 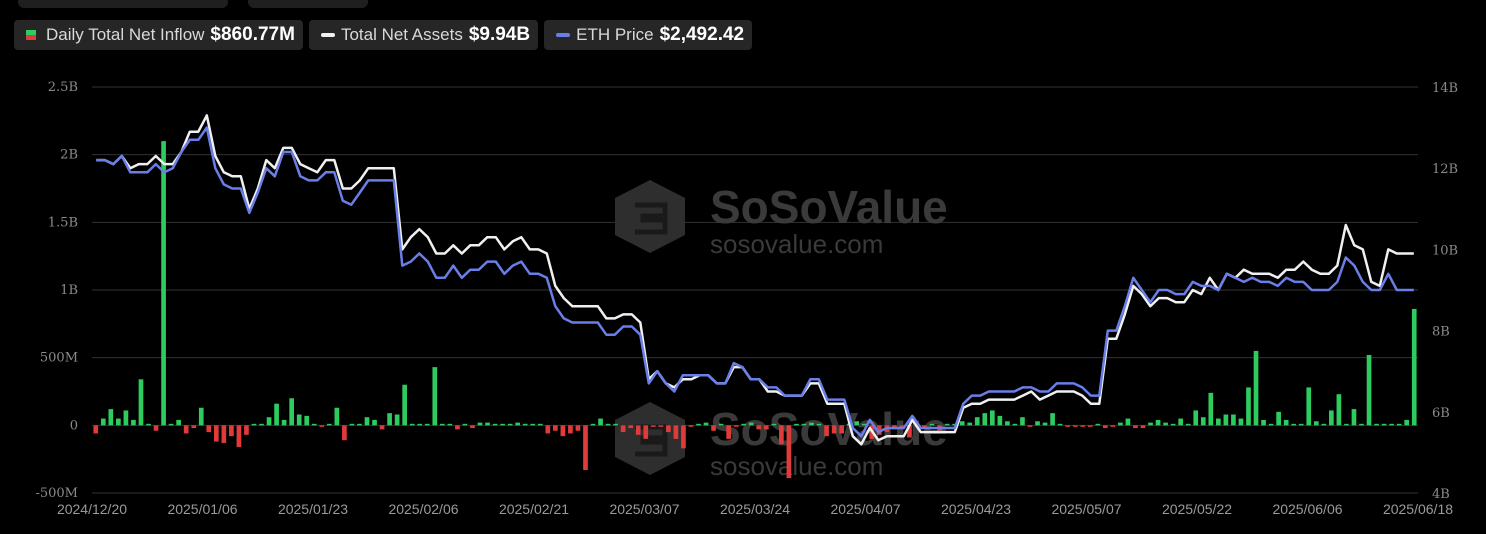 What do you see at coordinates (644, 509) in the screenshot?
I see `x-tick-label: 2025/03/07` at bounding box center [644, 509].